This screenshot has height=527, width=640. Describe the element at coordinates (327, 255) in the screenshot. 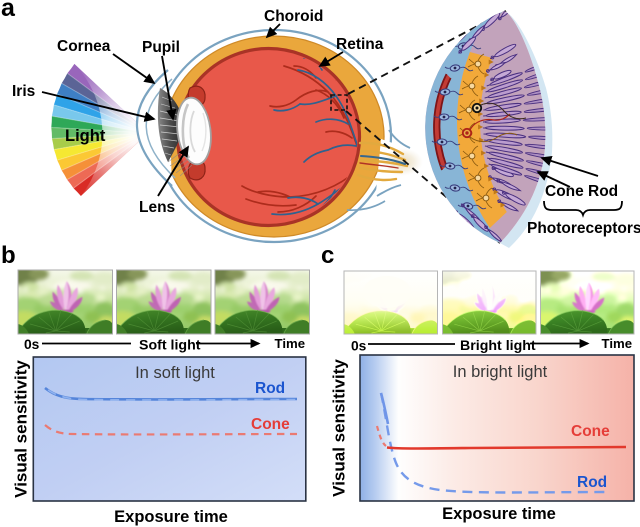

I see `svg-text: c` at that location.